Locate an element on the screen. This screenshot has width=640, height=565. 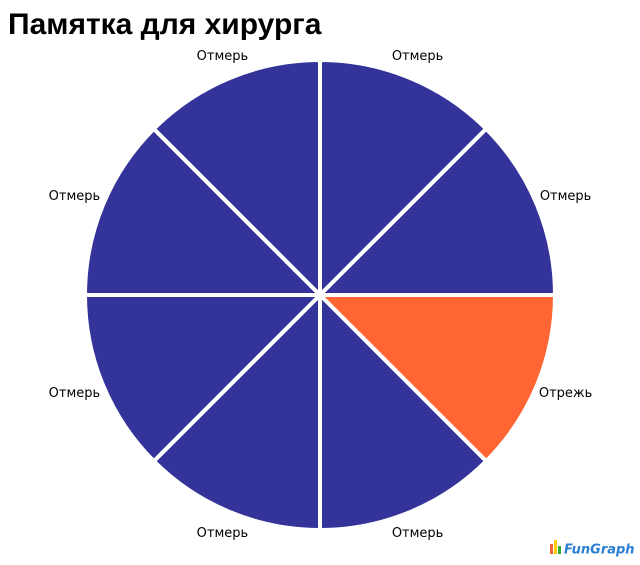
chart-title: Памятка для хирурга is located at coordinates (165, 24).